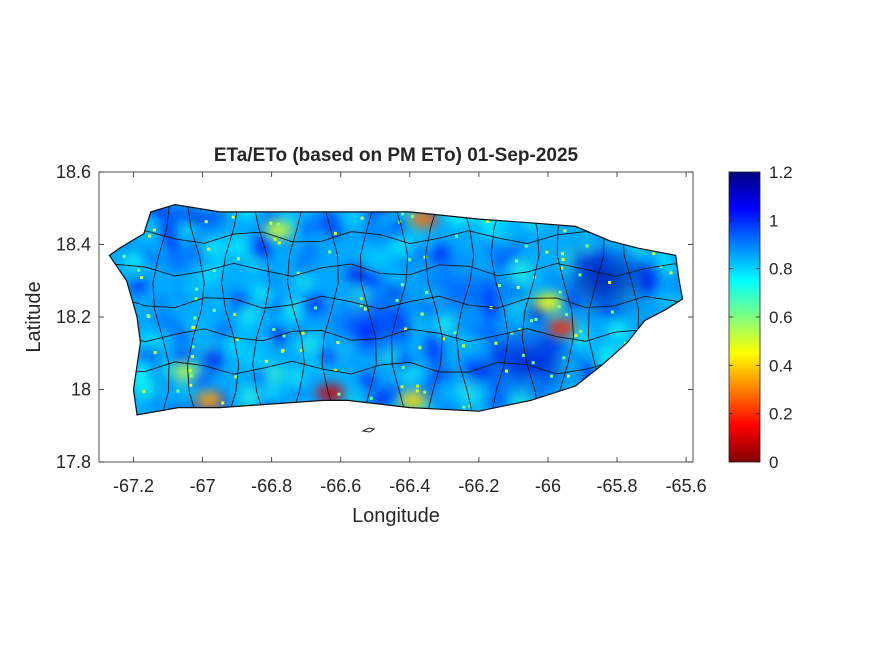  What do you see at coordinates (761, 317) in the screenshot?
I see `colorbar-ticks: 0 0.2 0.4 0.6 0.8 1 1.2` at bounding box center [761, 317].